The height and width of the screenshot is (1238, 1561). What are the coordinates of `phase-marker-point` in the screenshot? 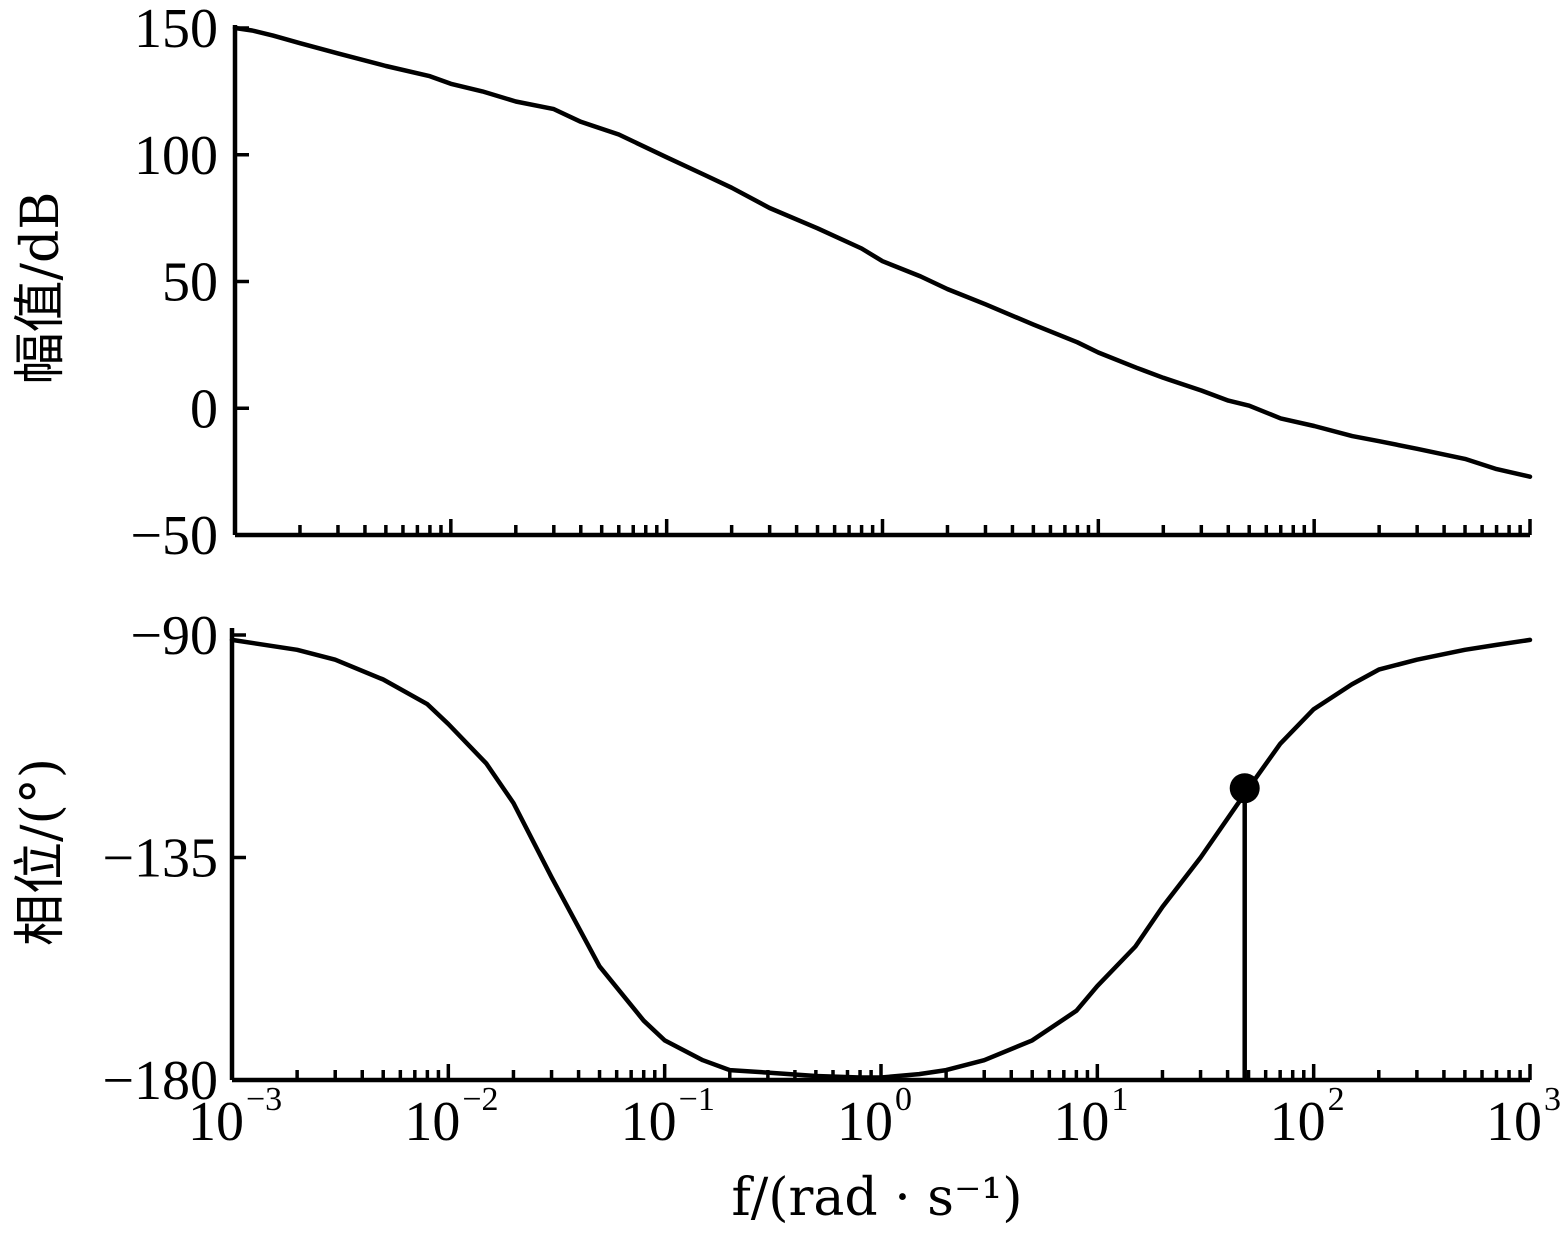 It's located at (1244, 788).